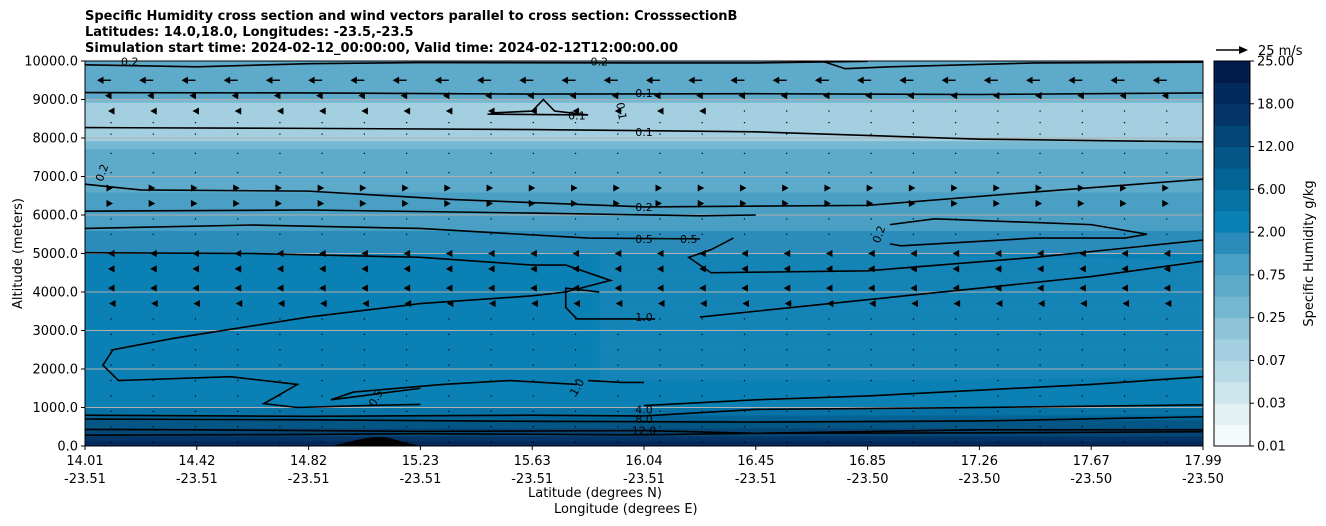 The width and height of the screenshot is (1326, 526). I want to click on x-tick-label-lat: 17.99, so click(1202, 461).